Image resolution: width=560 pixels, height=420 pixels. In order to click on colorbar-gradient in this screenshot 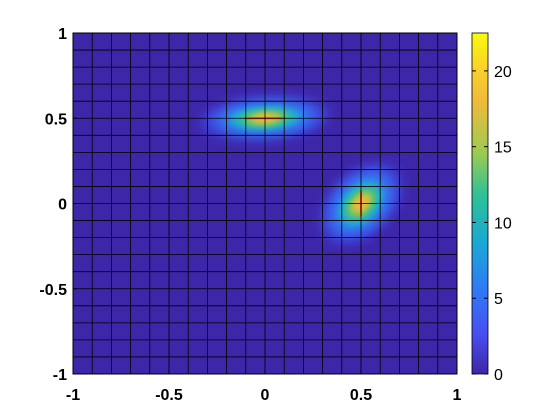, I will do `click(480, 203)`.